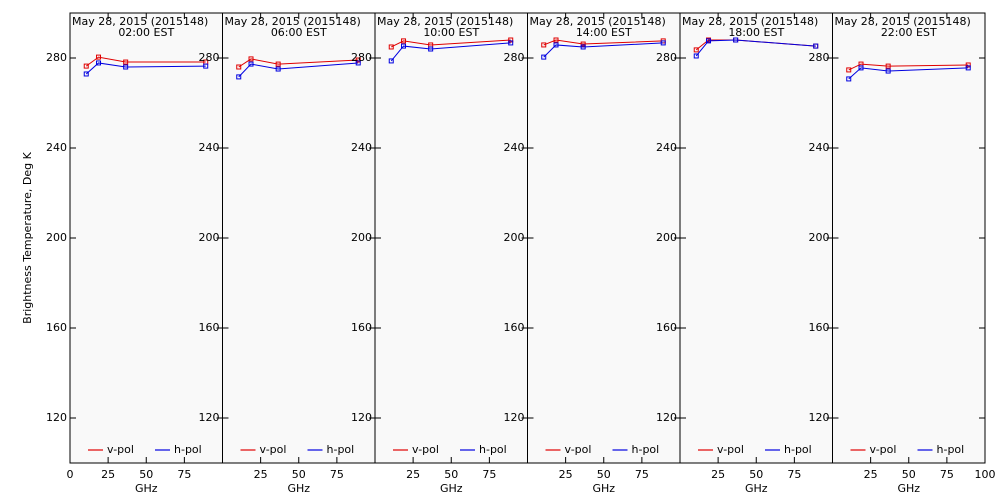 This screenshot has height=500, width=1000. What do you see at coordinates (756, 32) in the screenshot?
I see `panel-subtitle: 18:00 EST` at bounding box center [756, 32].